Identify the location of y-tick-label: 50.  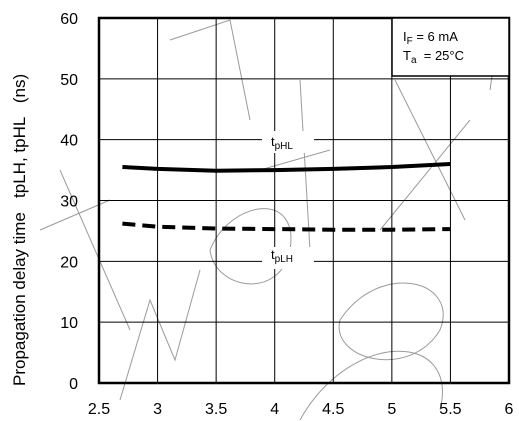
(69, 80).